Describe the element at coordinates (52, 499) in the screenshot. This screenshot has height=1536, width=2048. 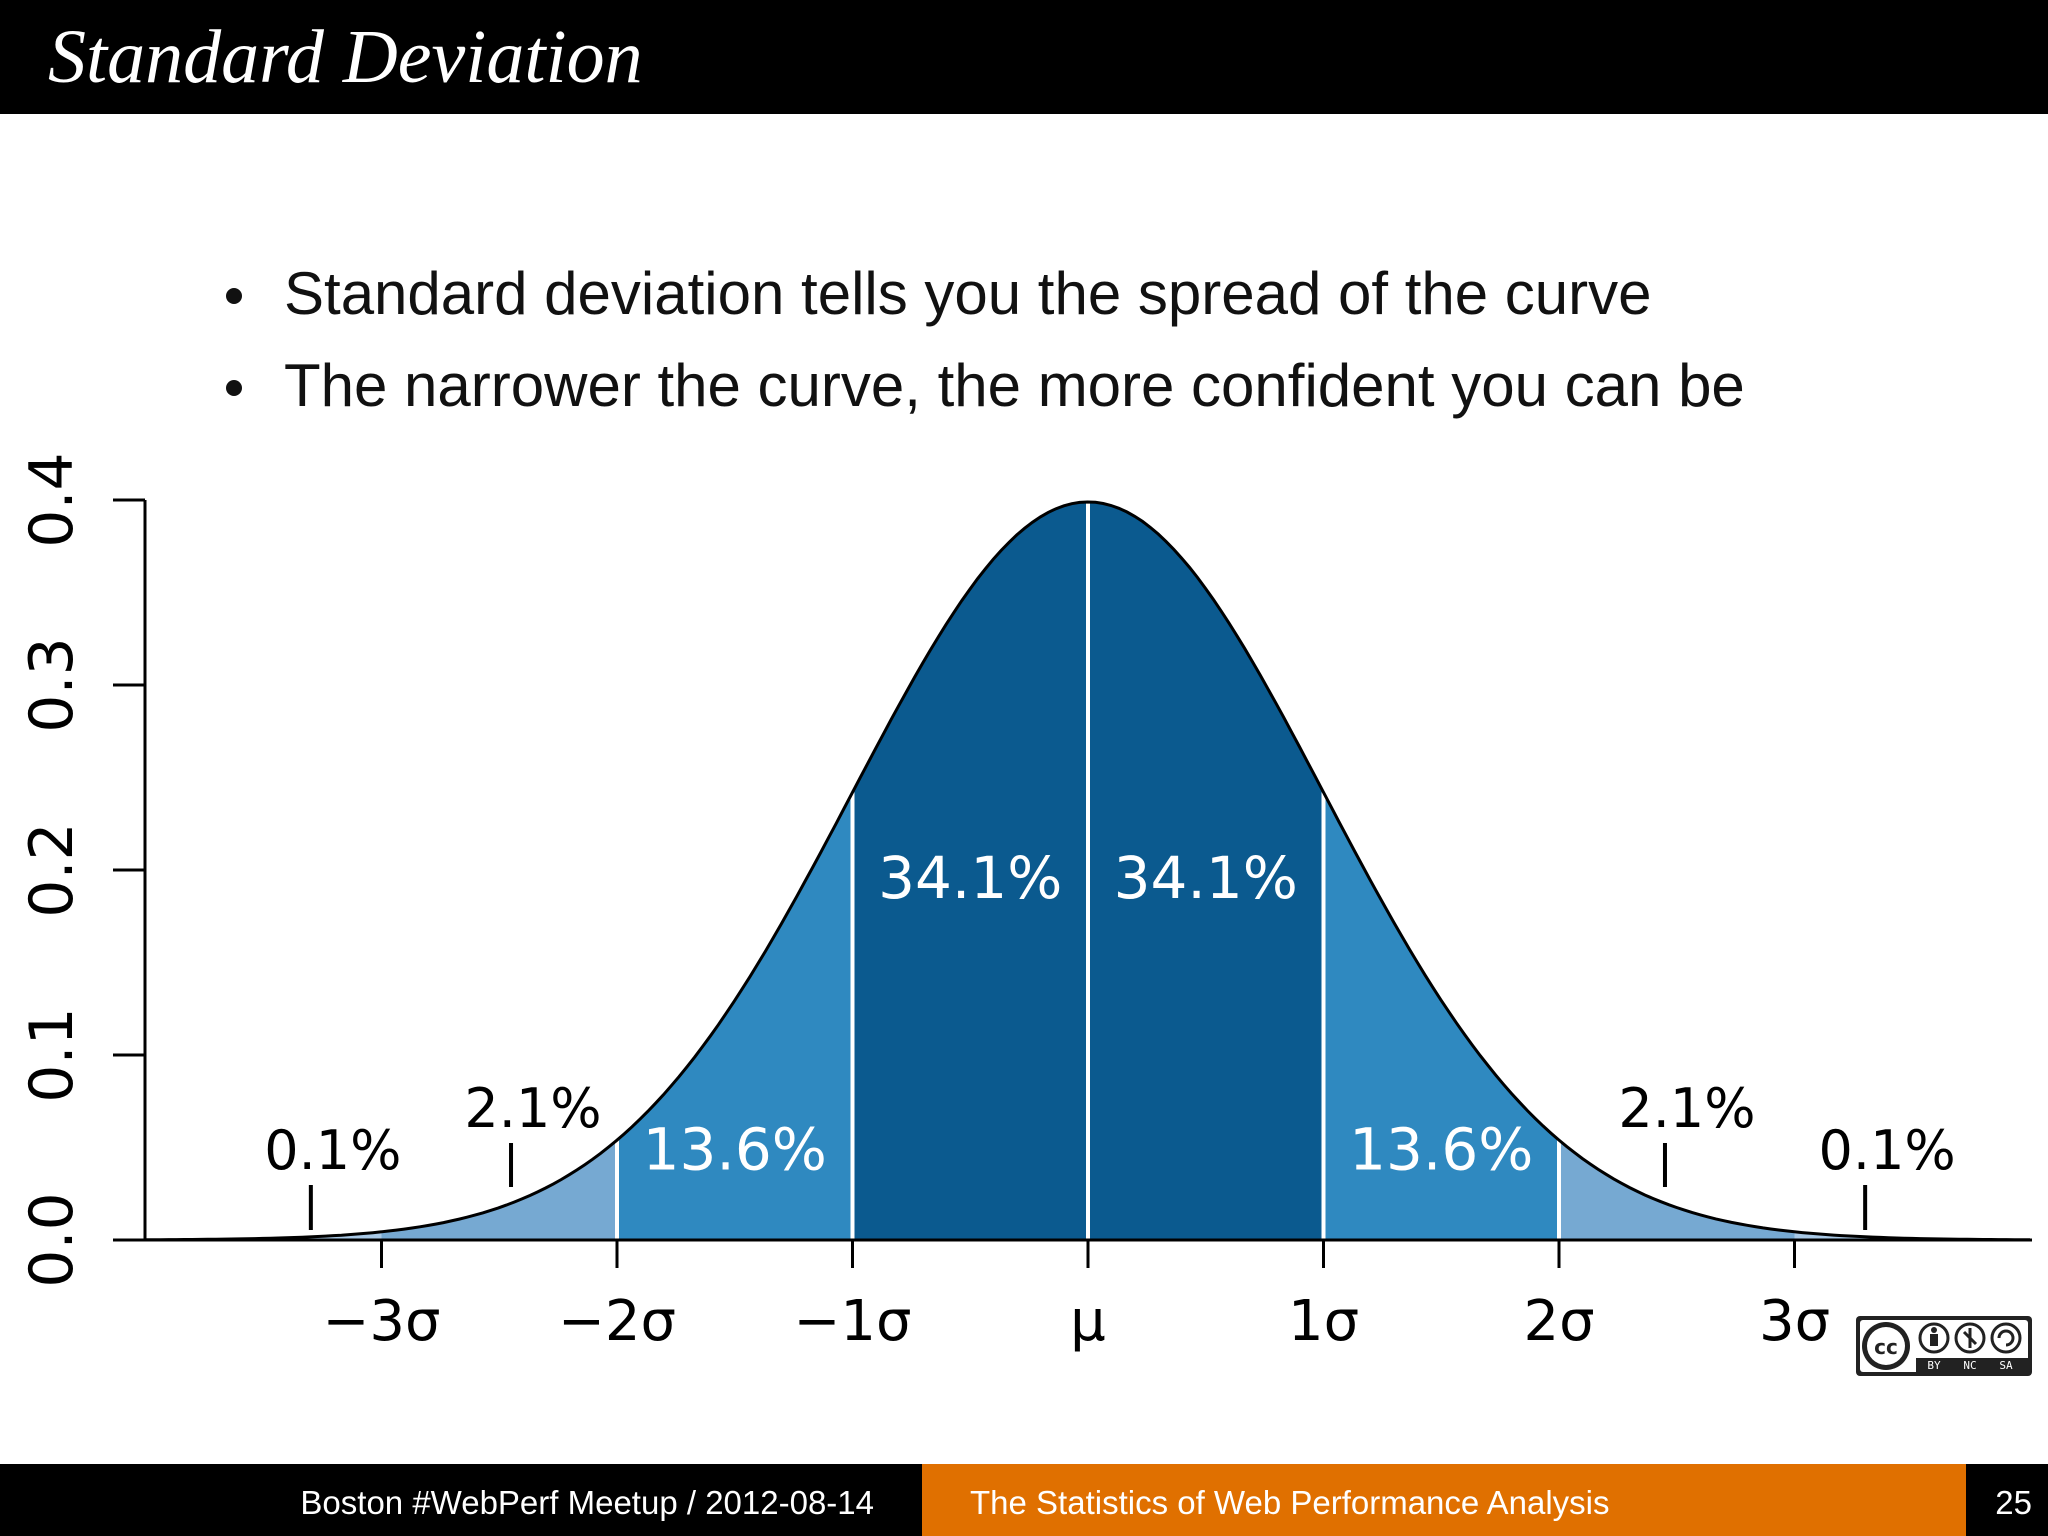
I see `y-tick-label: 0.4` at that location.